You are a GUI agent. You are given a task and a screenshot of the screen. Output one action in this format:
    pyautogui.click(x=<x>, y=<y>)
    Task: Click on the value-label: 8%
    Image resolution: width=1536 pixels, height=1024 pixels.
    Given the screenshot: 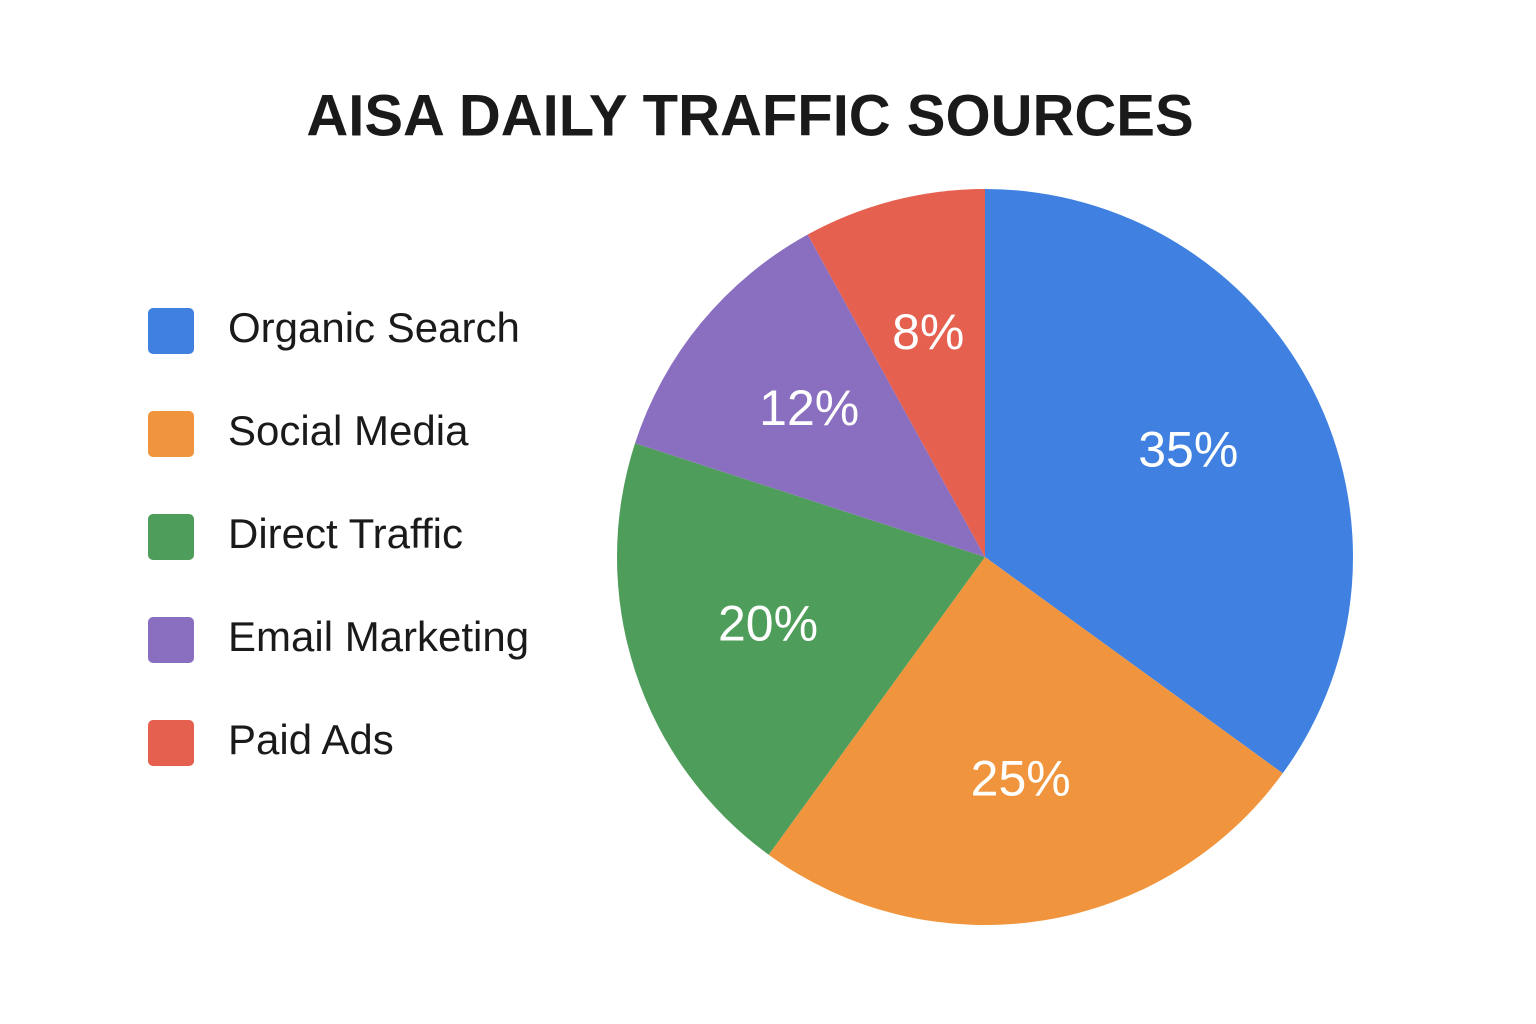 What is the action you would take?
    pyautogui.click(x=928, y=332)
    